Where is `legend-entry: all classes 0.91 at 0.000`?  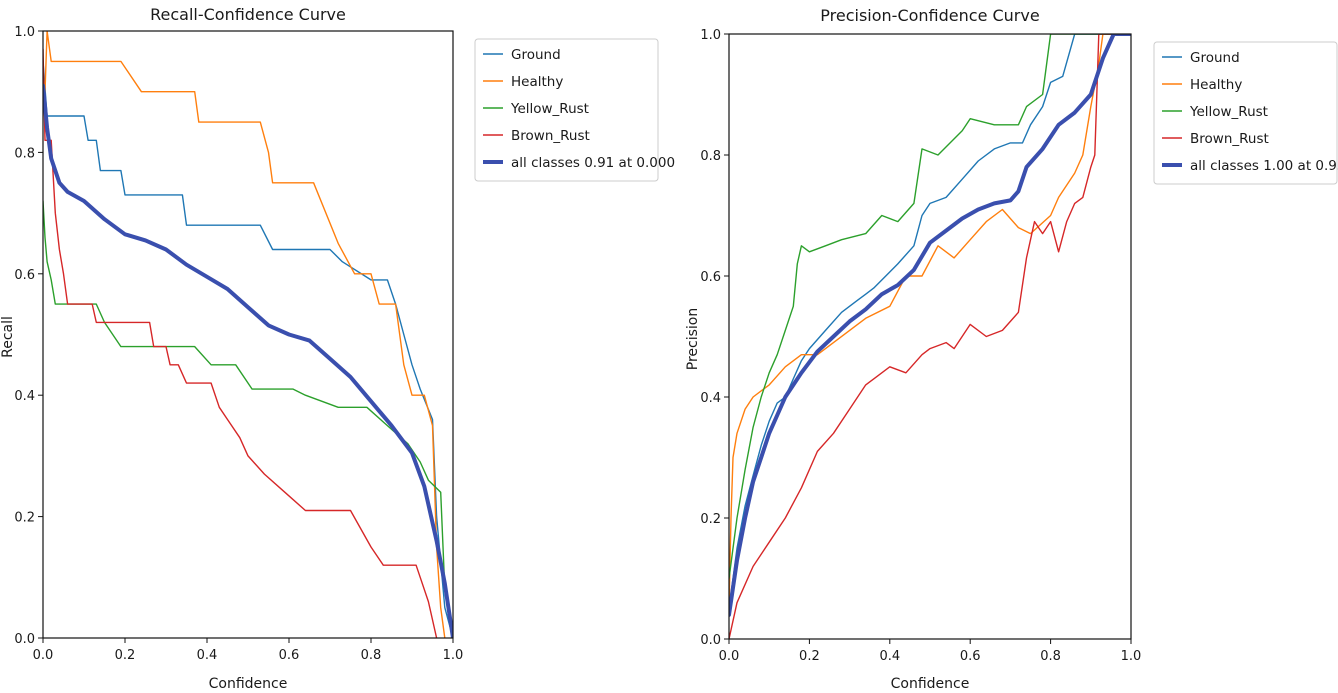
legend-entry: all classes 0.91 at 0.000 is located at coordinates (579, 163).